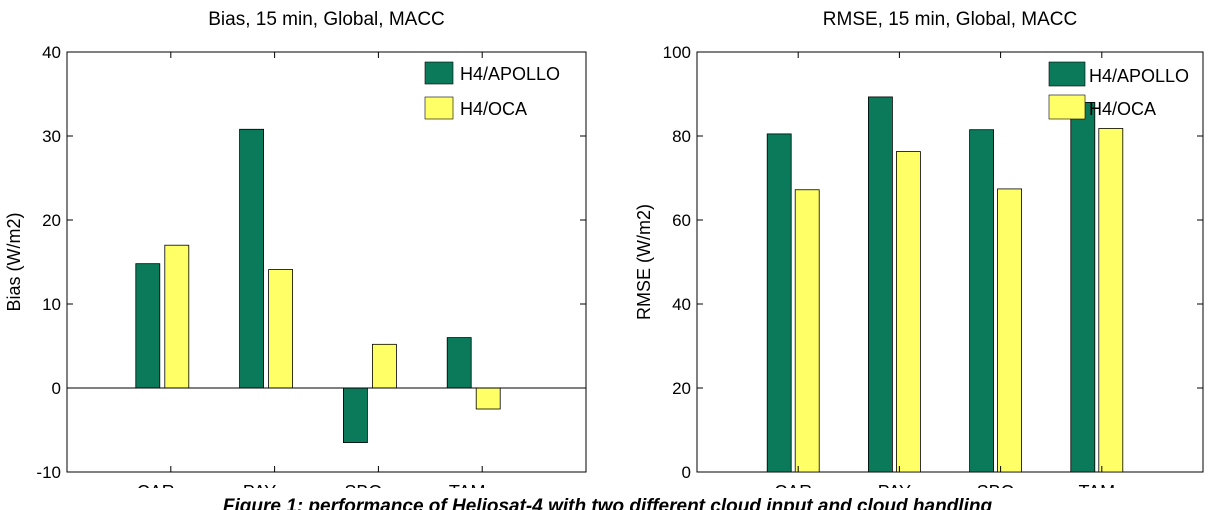 This screenshot has width=1215, height=510. What do you see at coordinates (644, 262) in the screenshot?
I see `y-axis-label: RMSE (W/m2)` at bounding box center [644, 262].